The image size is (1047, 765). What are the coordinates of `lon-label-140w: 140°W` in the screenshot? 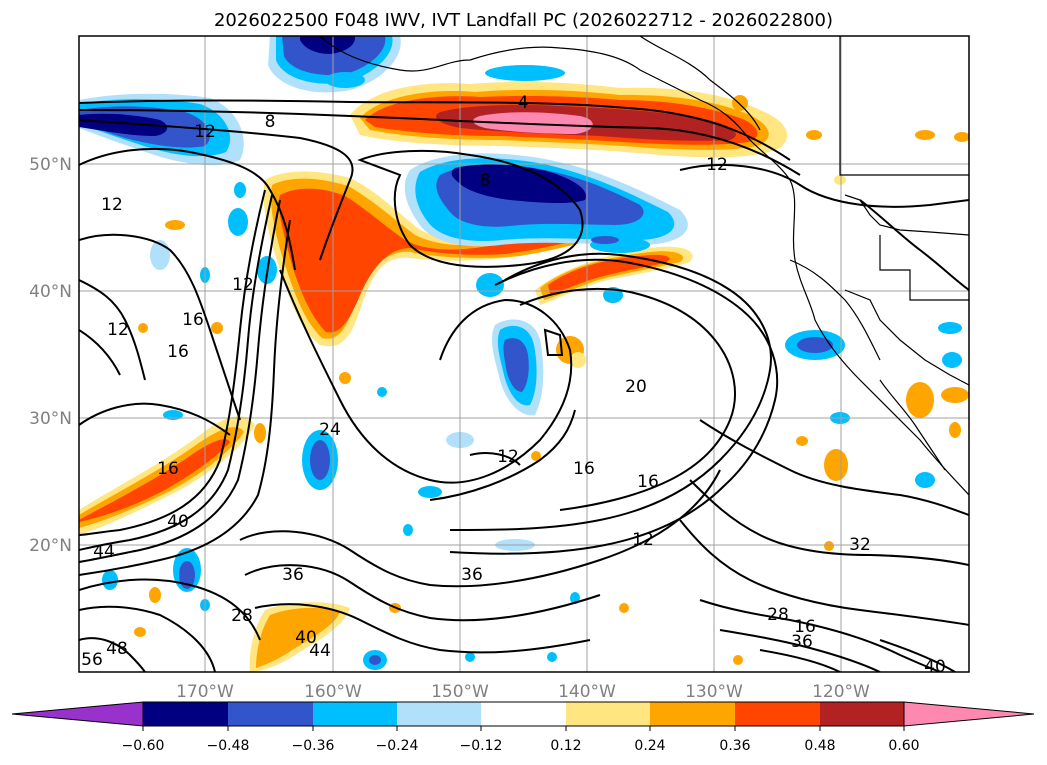 It's located at (587, 692).